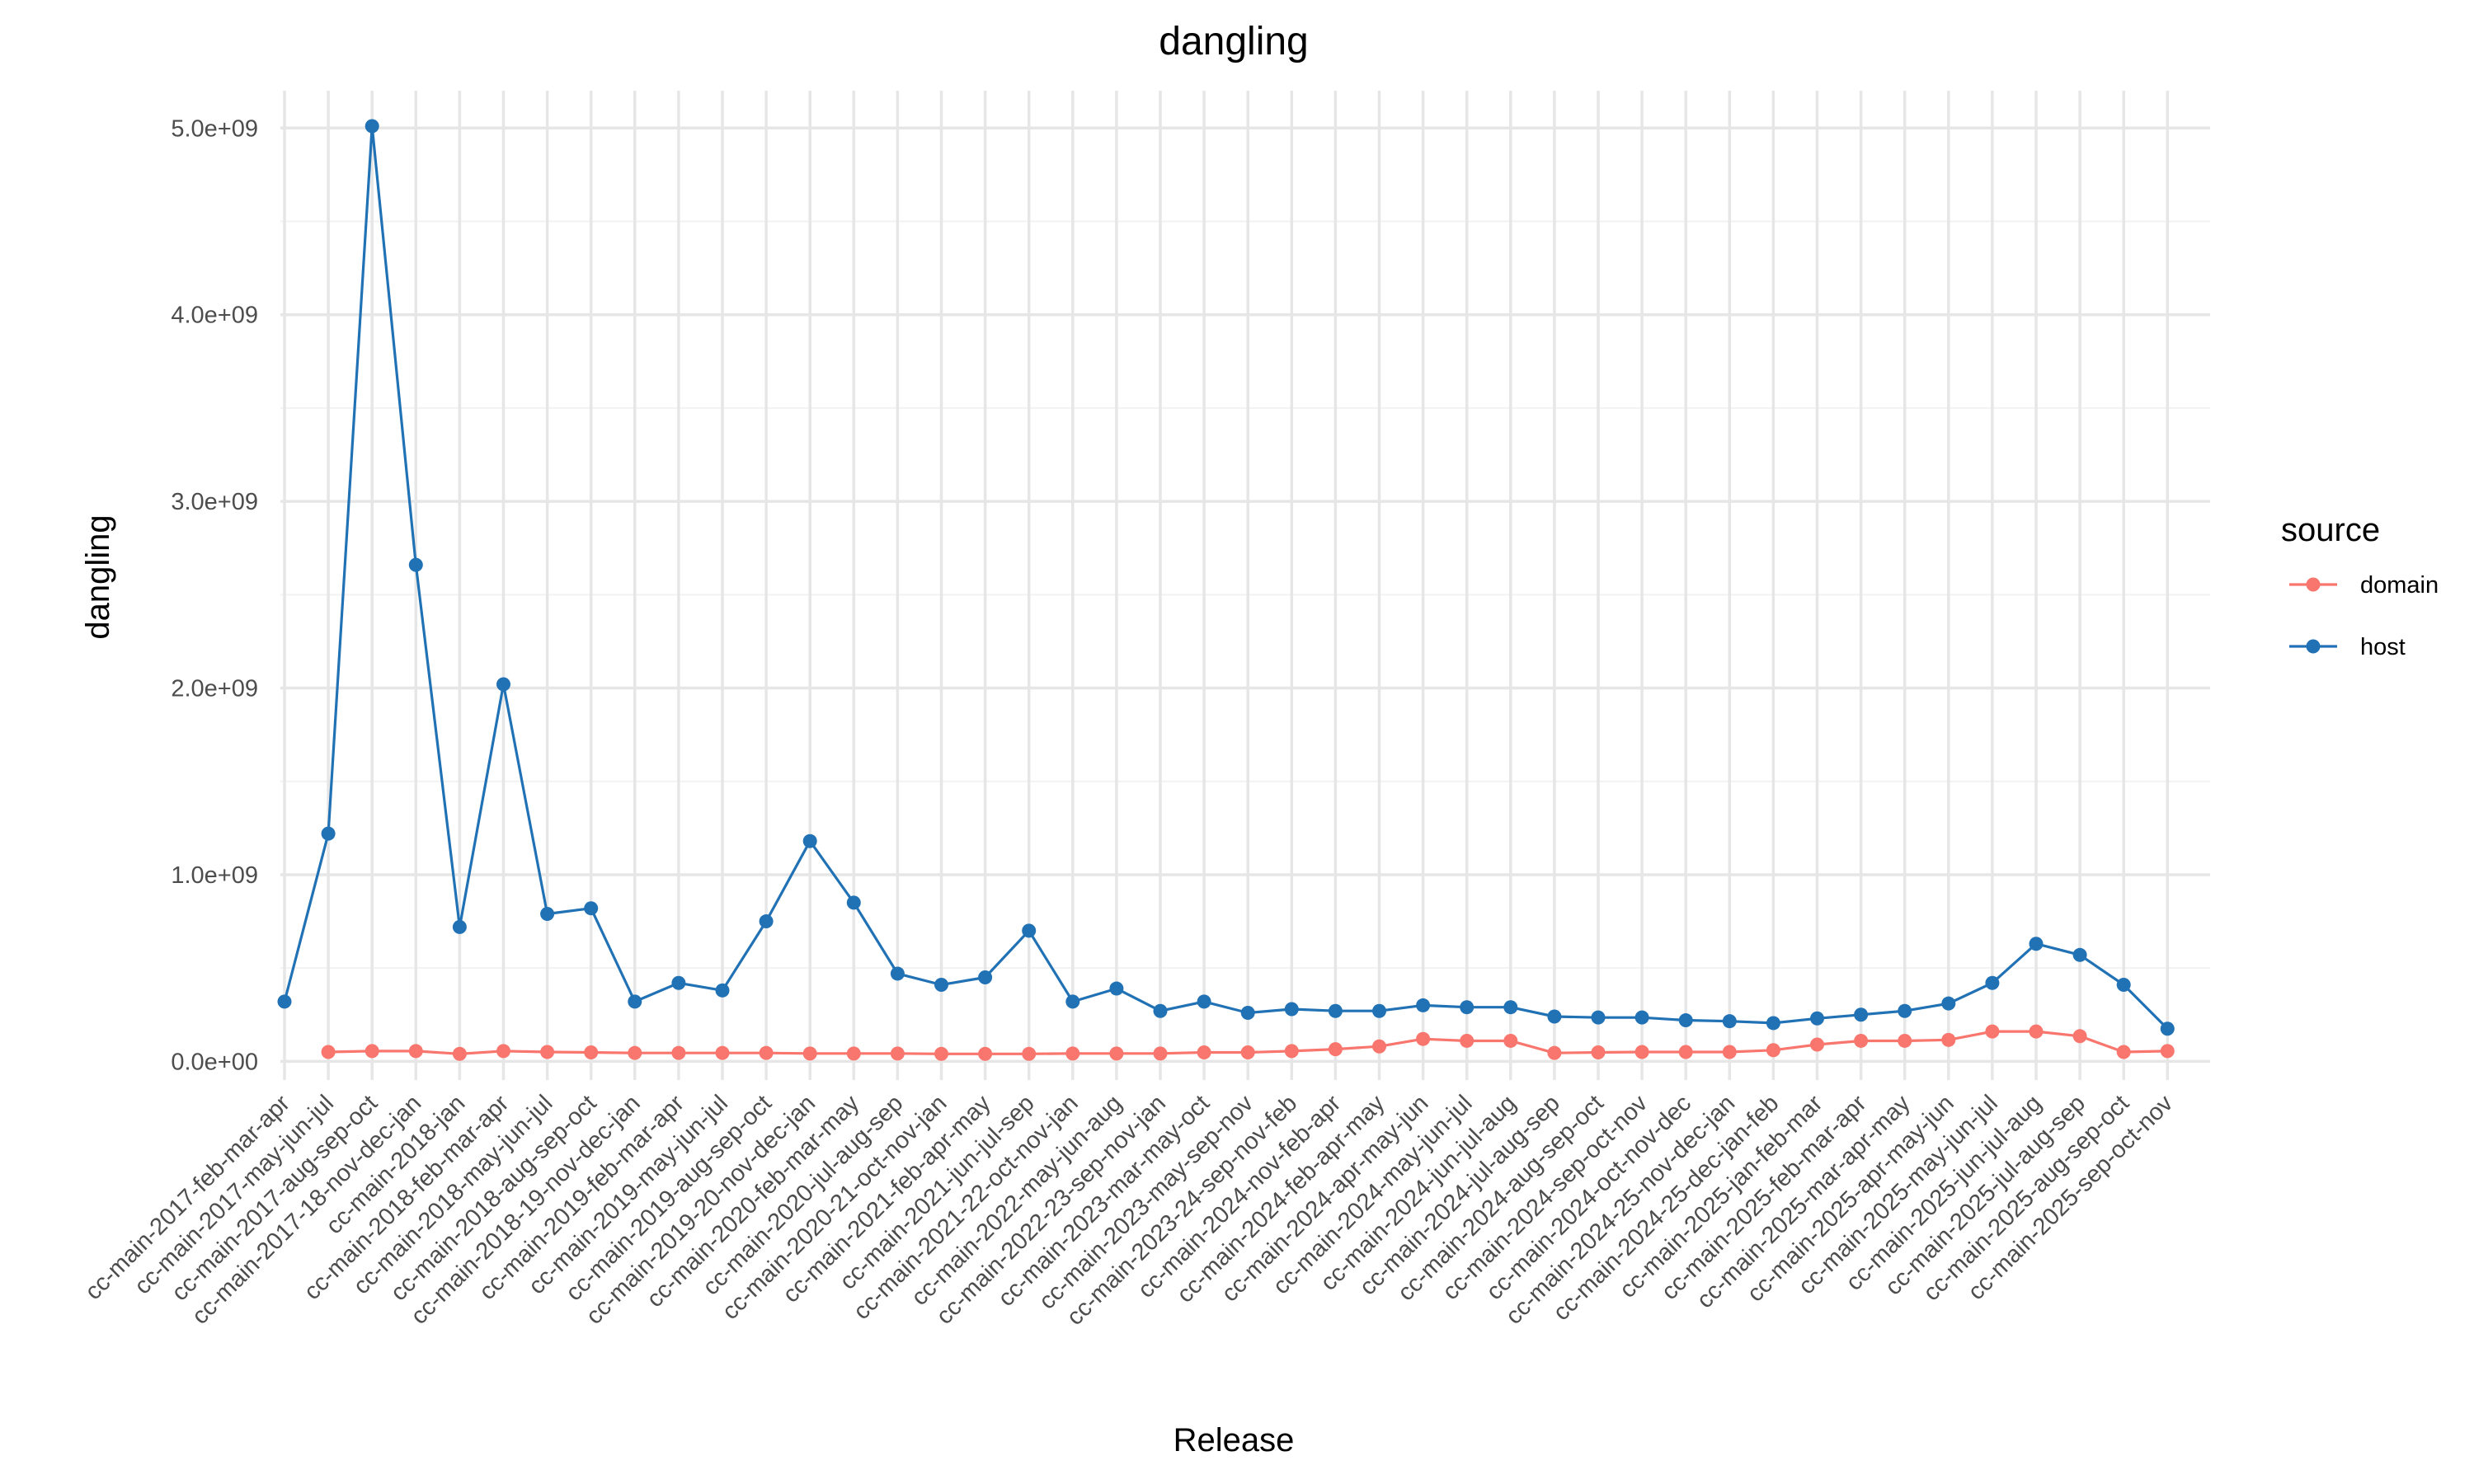 This screenshot has width=2474, height=1484. Describe the element at coordinates (214, 689) in the screenshot. I see `y-tick-label: 2.0e+09` at that location.